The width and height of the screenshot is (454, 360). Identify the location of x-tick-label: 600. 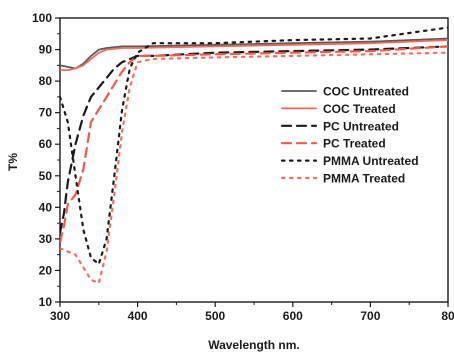
(293, 316).